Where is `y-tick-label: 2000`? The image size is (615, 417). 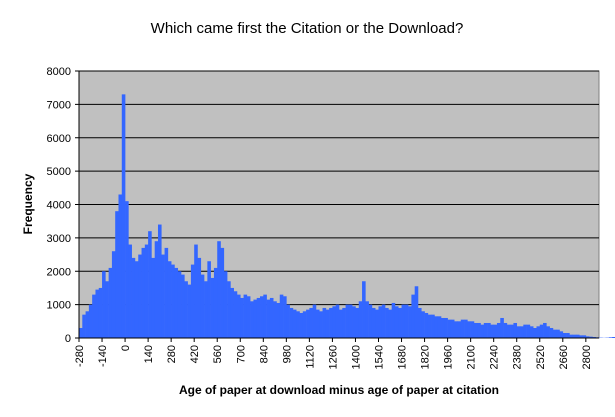
y-tick-label: 2000 is located at coordinates (59, 272).